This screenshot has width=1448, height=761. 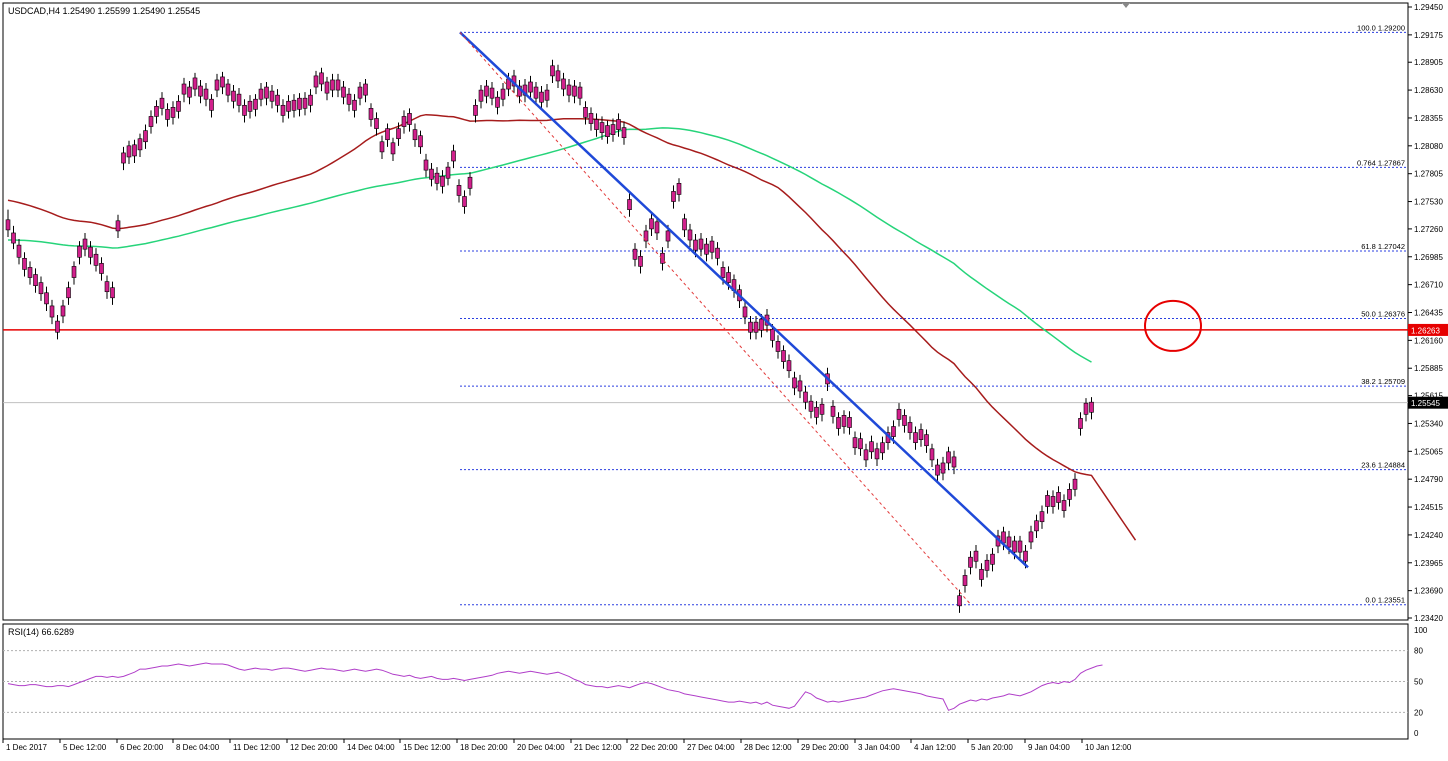 I want to click on fib-level-label: 50.0 1.26376, so click(x=1383, y=313).